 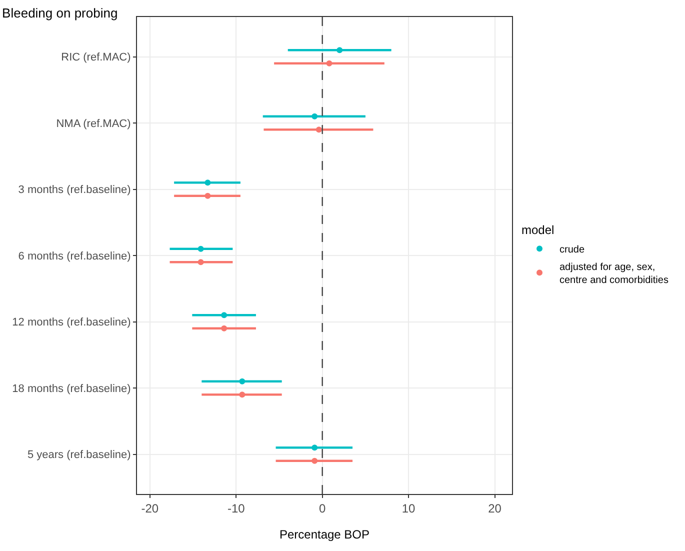 What do you see at coordinates (538, 230) in the screenshot?
I see `legend-title: model` at bounding box center [538, 230].